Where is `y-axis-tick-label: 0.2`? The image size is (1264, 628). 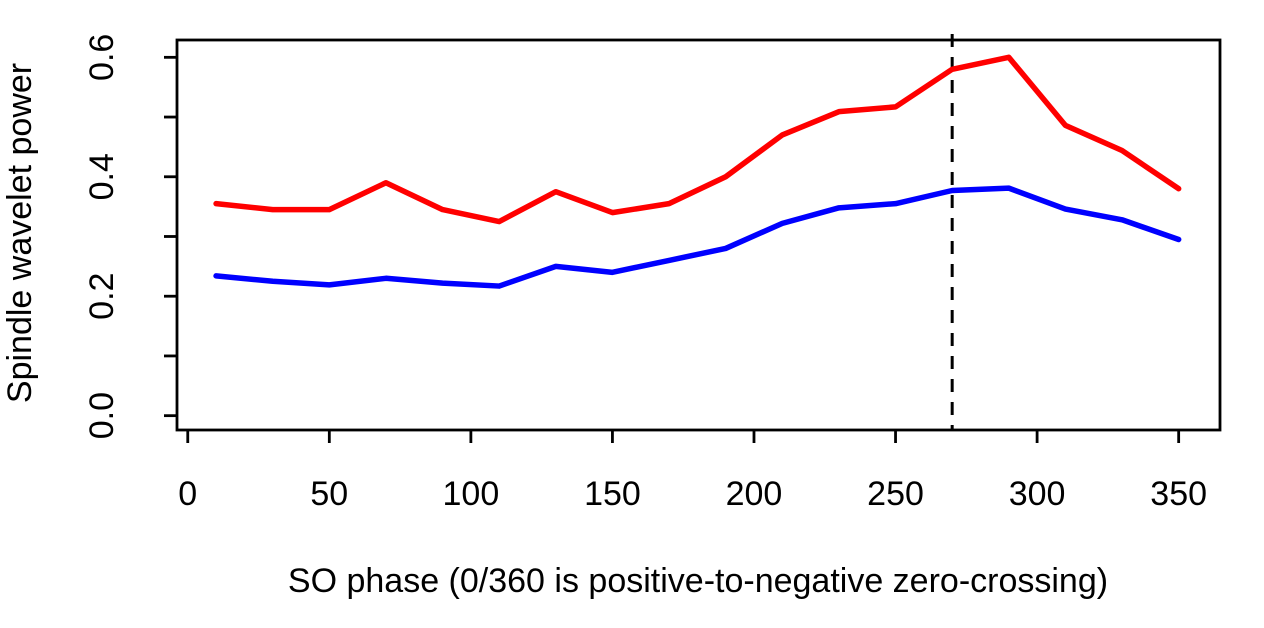 y-axis-tick-label: 0.2 is located at coordinates (102, 296).